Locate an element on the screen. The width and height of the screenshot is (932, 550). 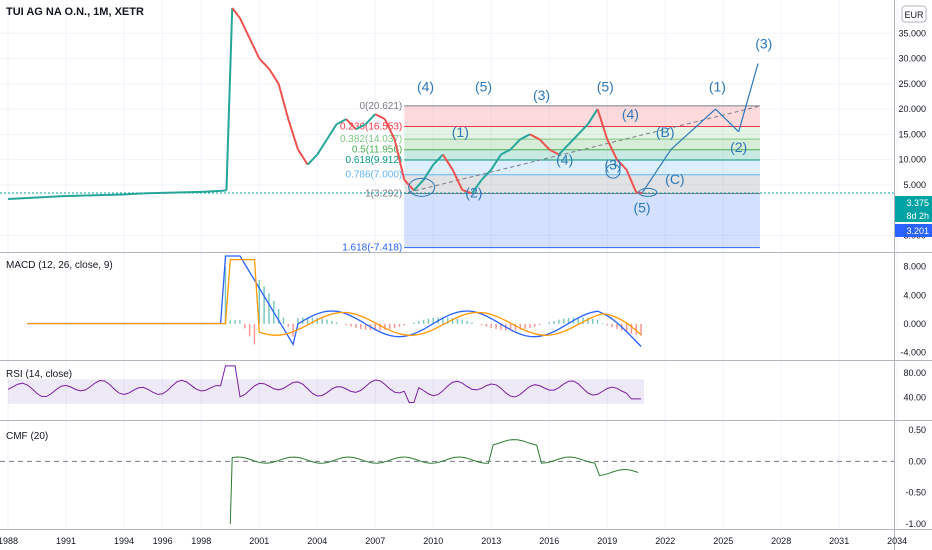
fib-level-label: 0.786(7.000) is located at coordinates (374, 175).